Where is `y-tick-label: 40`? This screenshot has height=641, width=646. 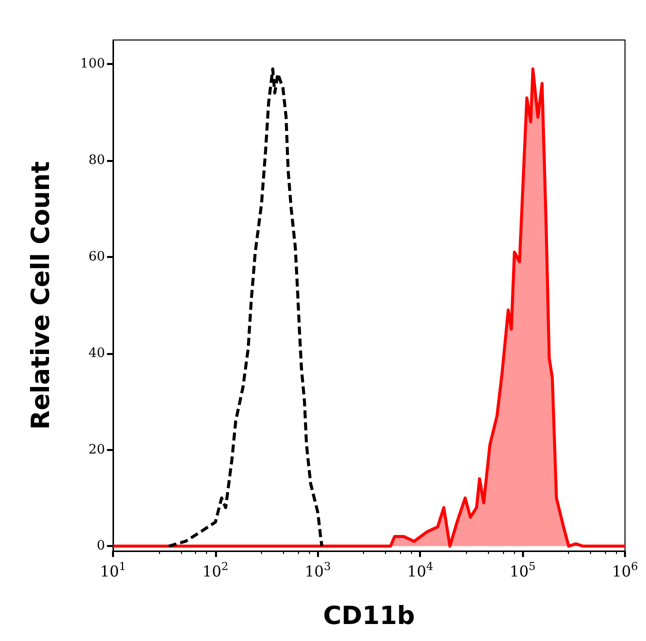
y-tick-label: 40 is located at coordinates (96, 353).